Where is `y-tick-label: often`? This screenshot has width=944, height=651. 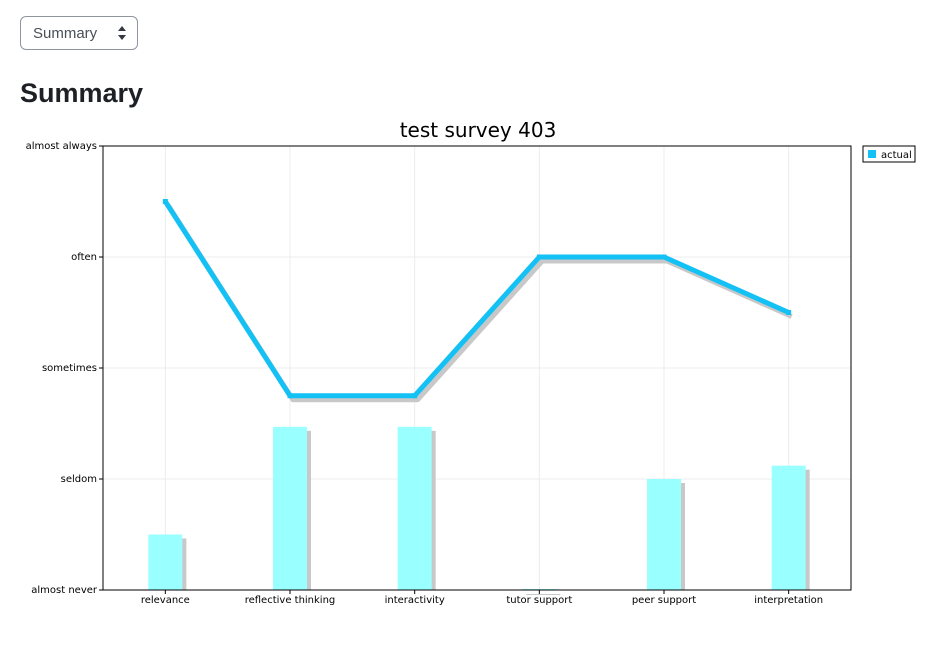 y-tick-label: often is located at coordinates (84, 257).